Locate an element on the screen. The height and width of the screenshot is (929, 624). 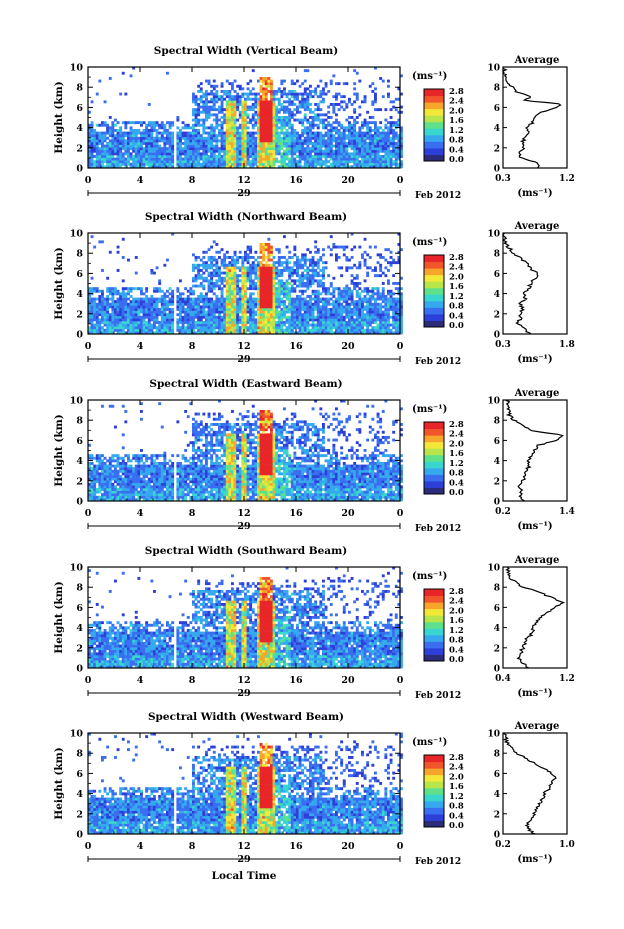
y-tick-label: 0 is located at coordinates (79, 335).